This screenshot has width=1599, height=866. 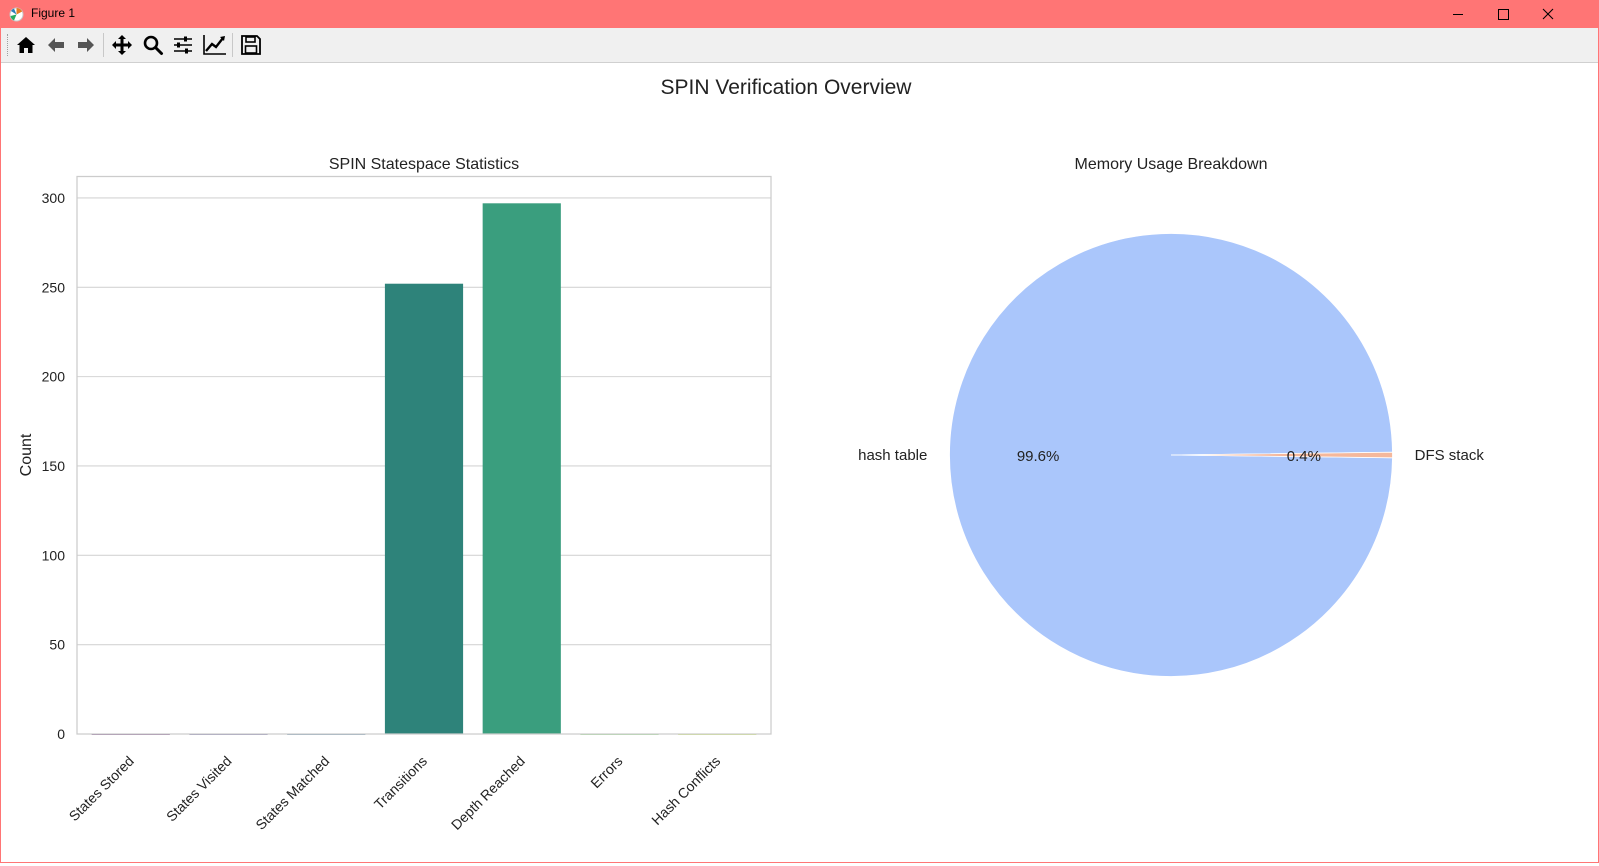 I want to click on close-icon, so click(x=1548, y=14).